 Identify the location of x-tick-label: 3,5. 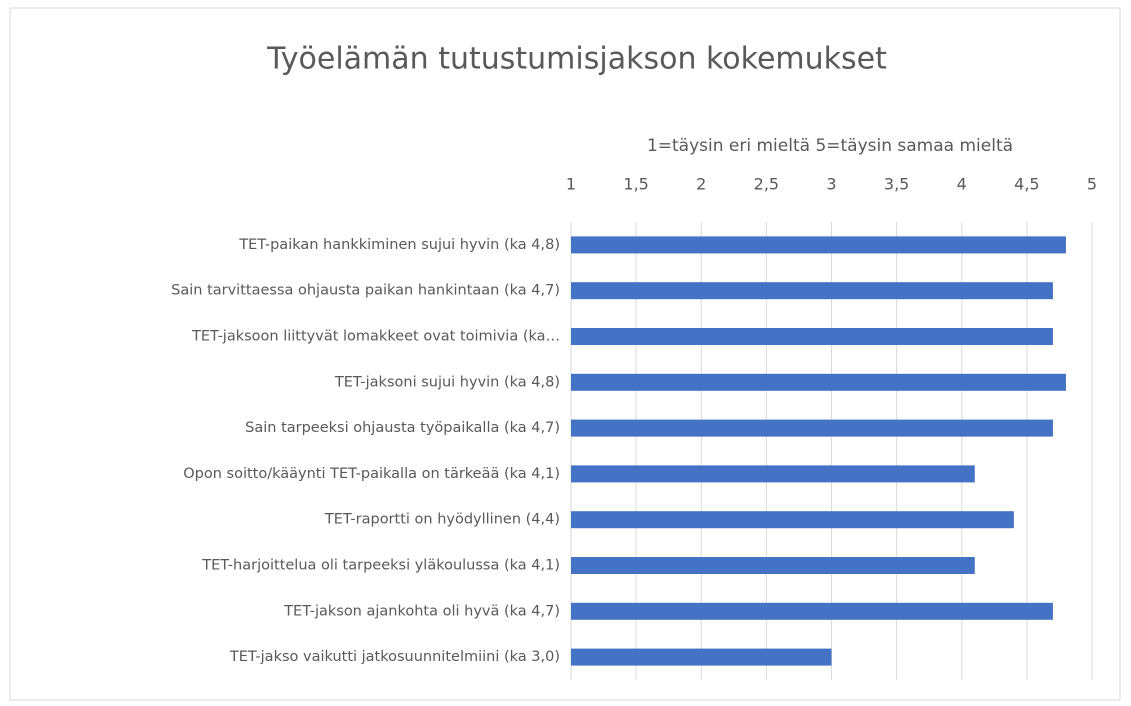
(896, 184).